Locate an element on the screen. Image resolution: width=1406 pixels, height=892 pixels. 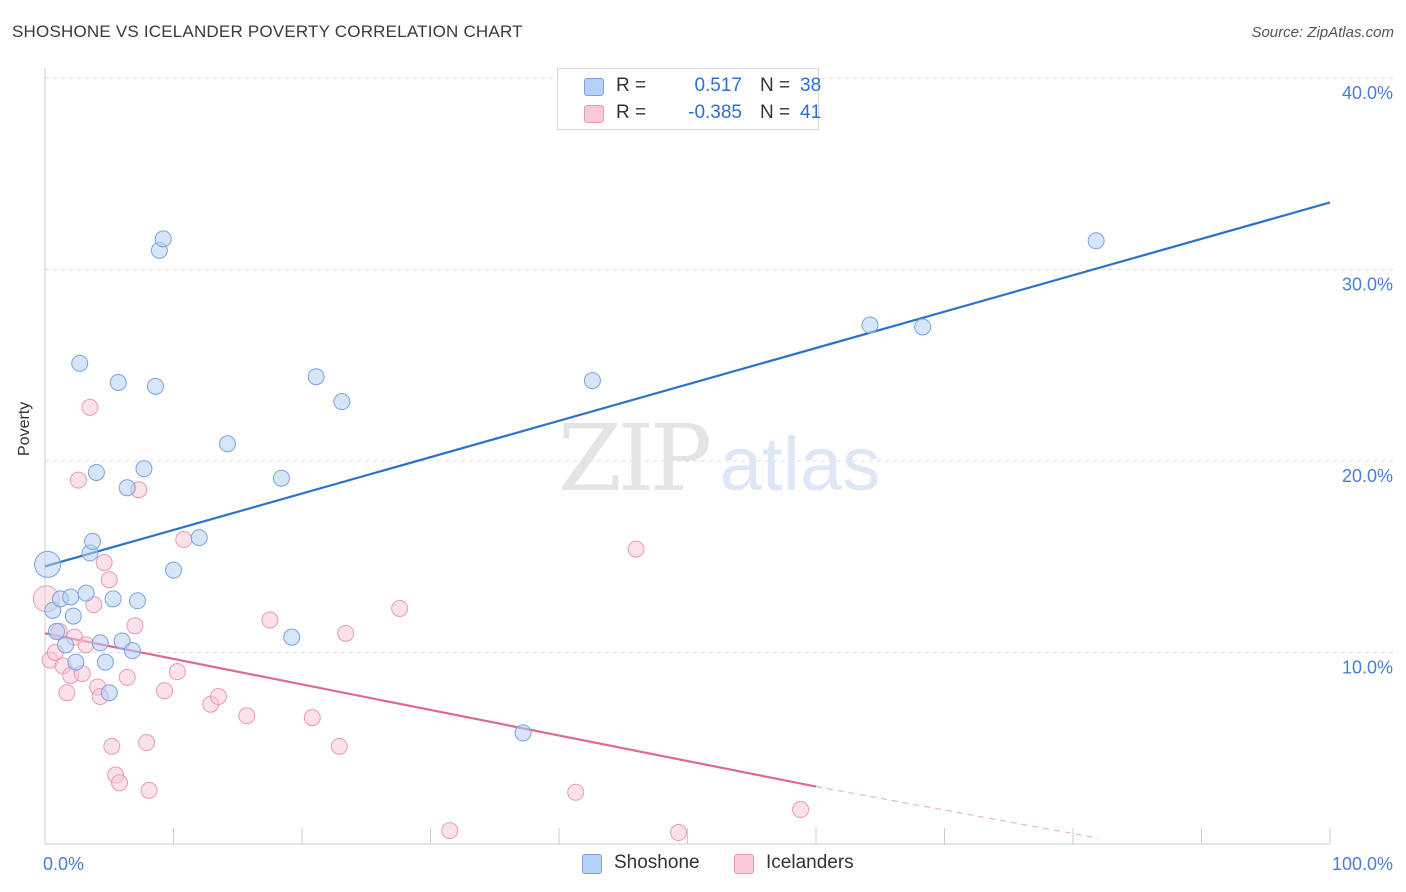
series-swatch-shoshone is located at coordinates (592, 864).